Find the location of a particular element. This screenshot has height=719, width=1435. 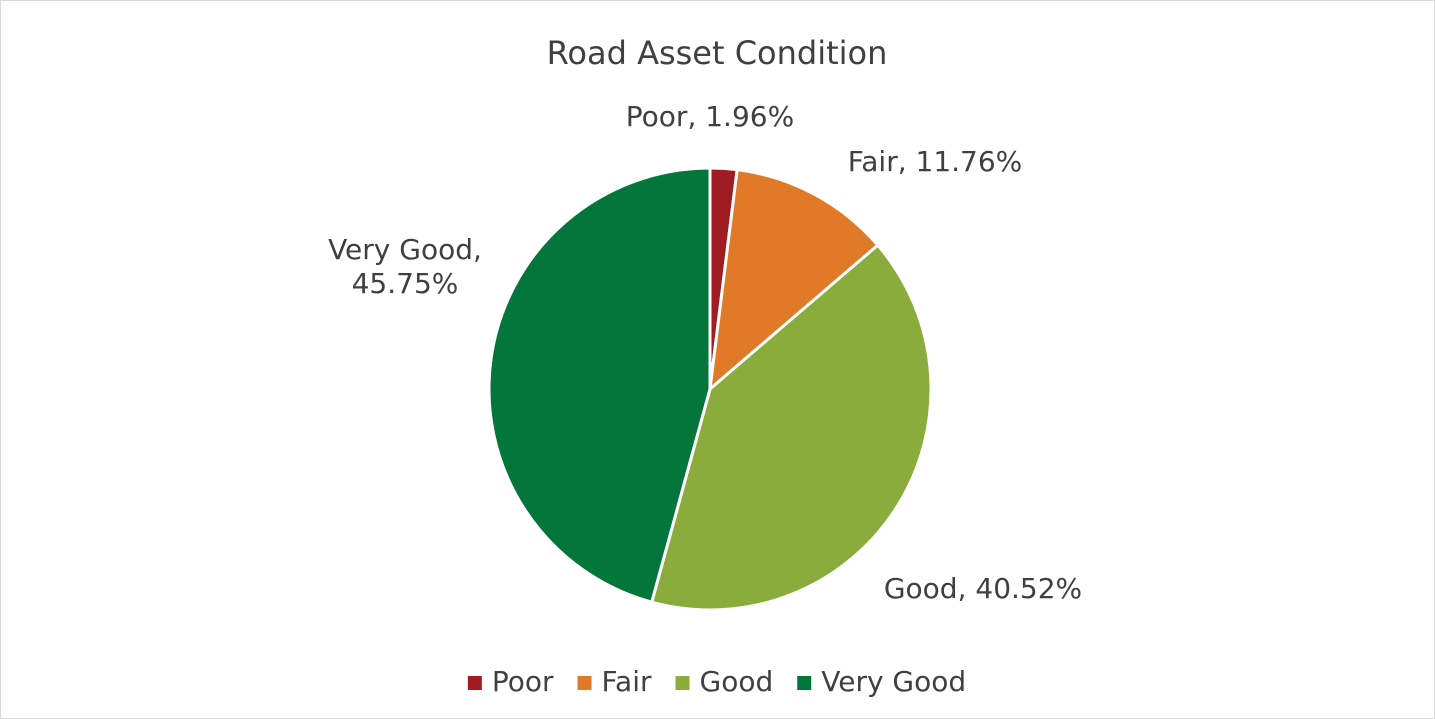

data-label: Fair, 11.76% is located at coordinates (935, 161).